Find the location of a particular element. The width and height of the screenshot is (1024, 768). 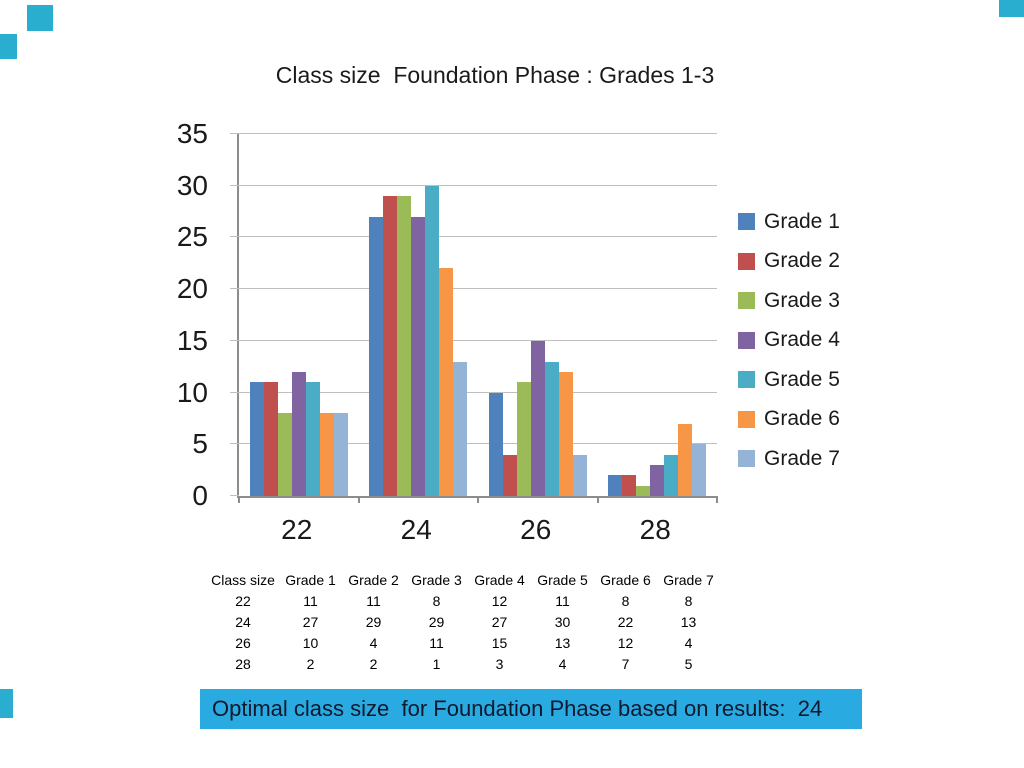

y-tick-label: 15 is located at coordinates (192, 340).